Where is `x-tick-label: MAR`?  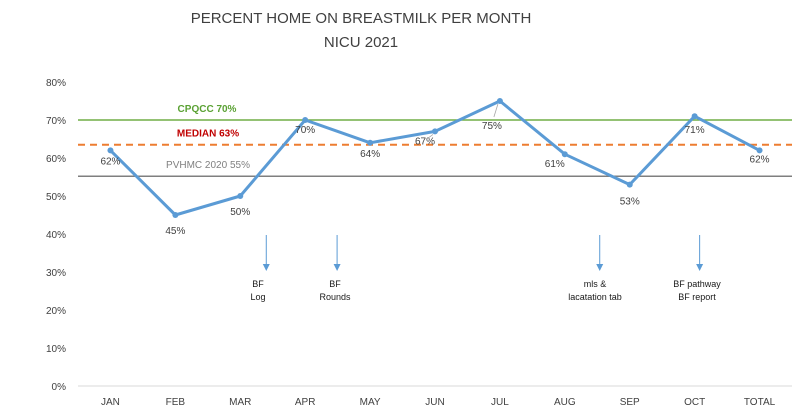
x-tick-label: MAR is located at coordinates (240, 402).